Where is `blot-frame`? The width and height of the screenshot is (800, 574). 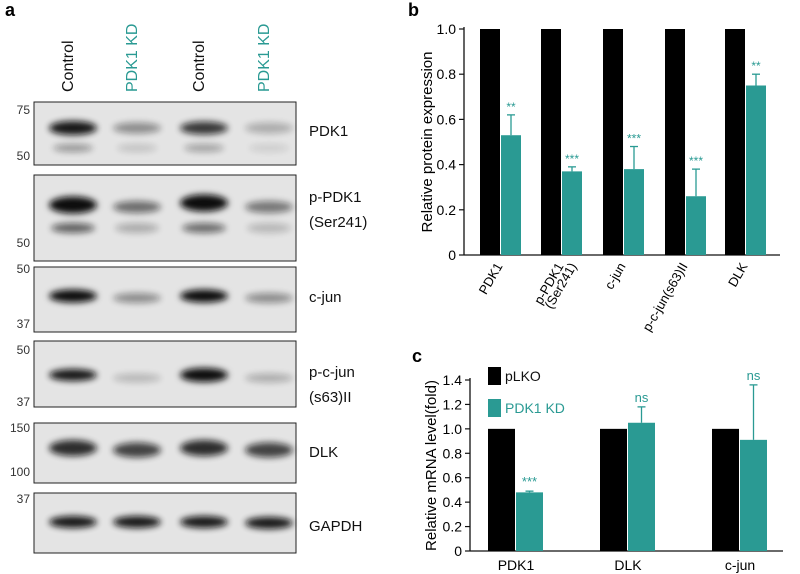
blot-frame is located at coordinates (165, 218).